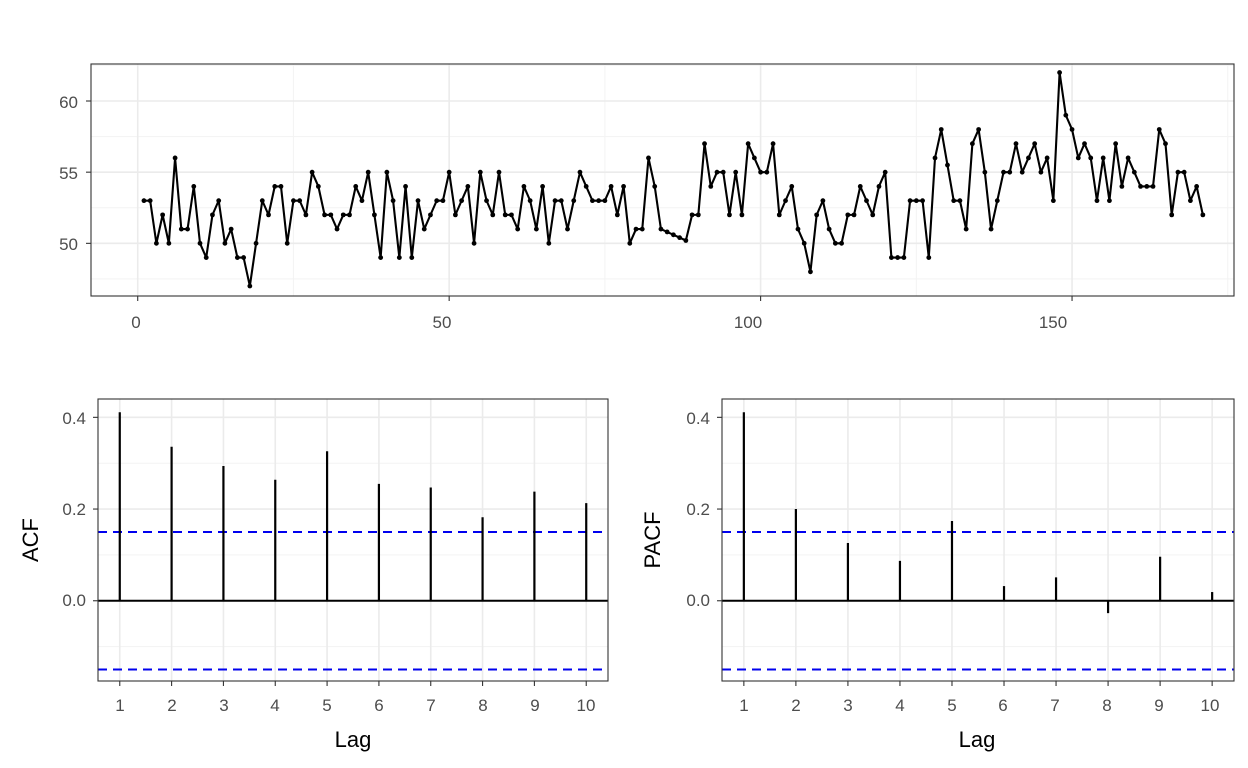 Image resolution: width=1248 pixels, height=768 pixels. What do you see at coordinates (52, 509) in the screenshot?
I see `acf-y-axis: 0.0 0.2 0.4 ACF` at bounding box center [52, 509].